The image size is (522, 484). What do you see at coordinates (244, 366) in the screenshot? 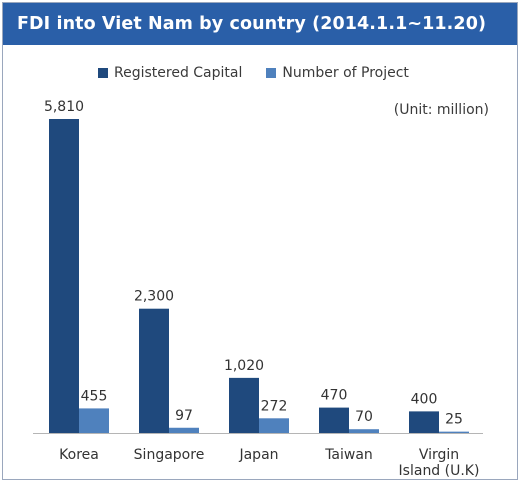
I see `data-label-registered-capital: 1,020` at bounding box center [244, 366].